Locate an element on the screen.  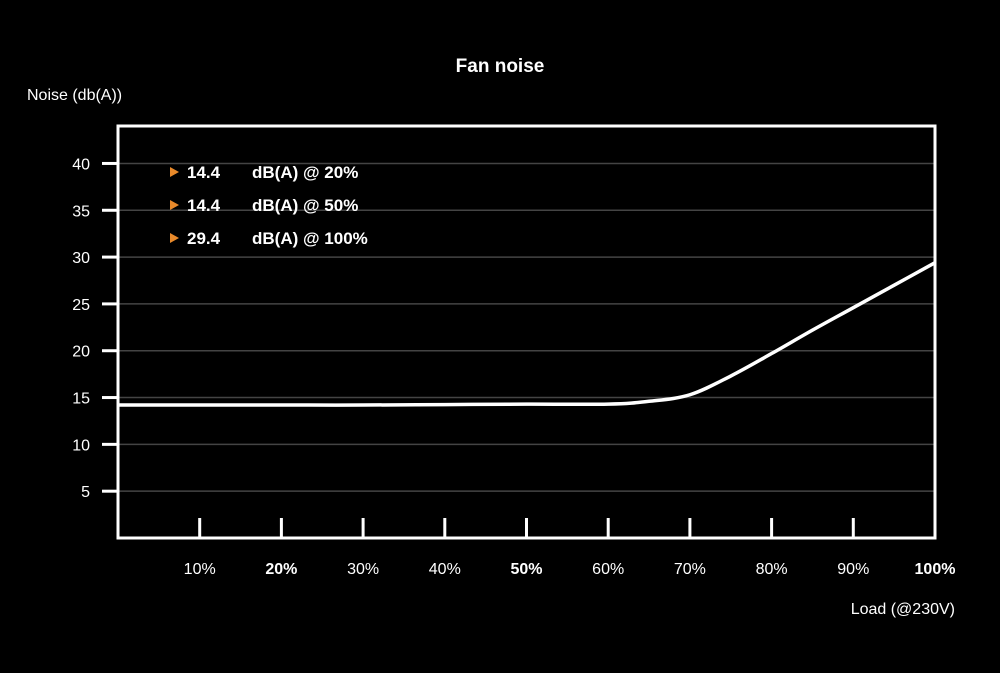
y-axis-label: Noise (db(A)) is located at coordinates (74, 95).